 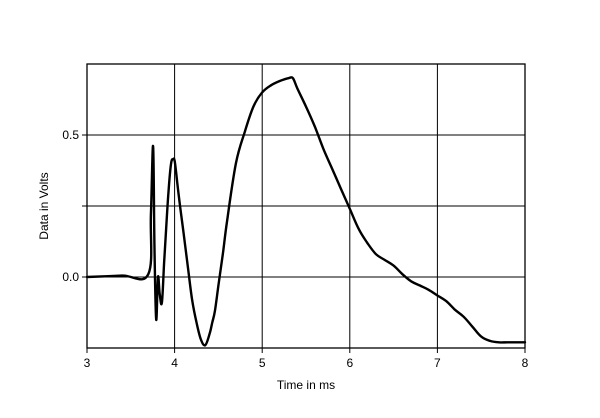 What do you see at coordinates (70, 135) in the screenshot?
I see `y-tick-label: 0.5` at bounding box center [70, 135].